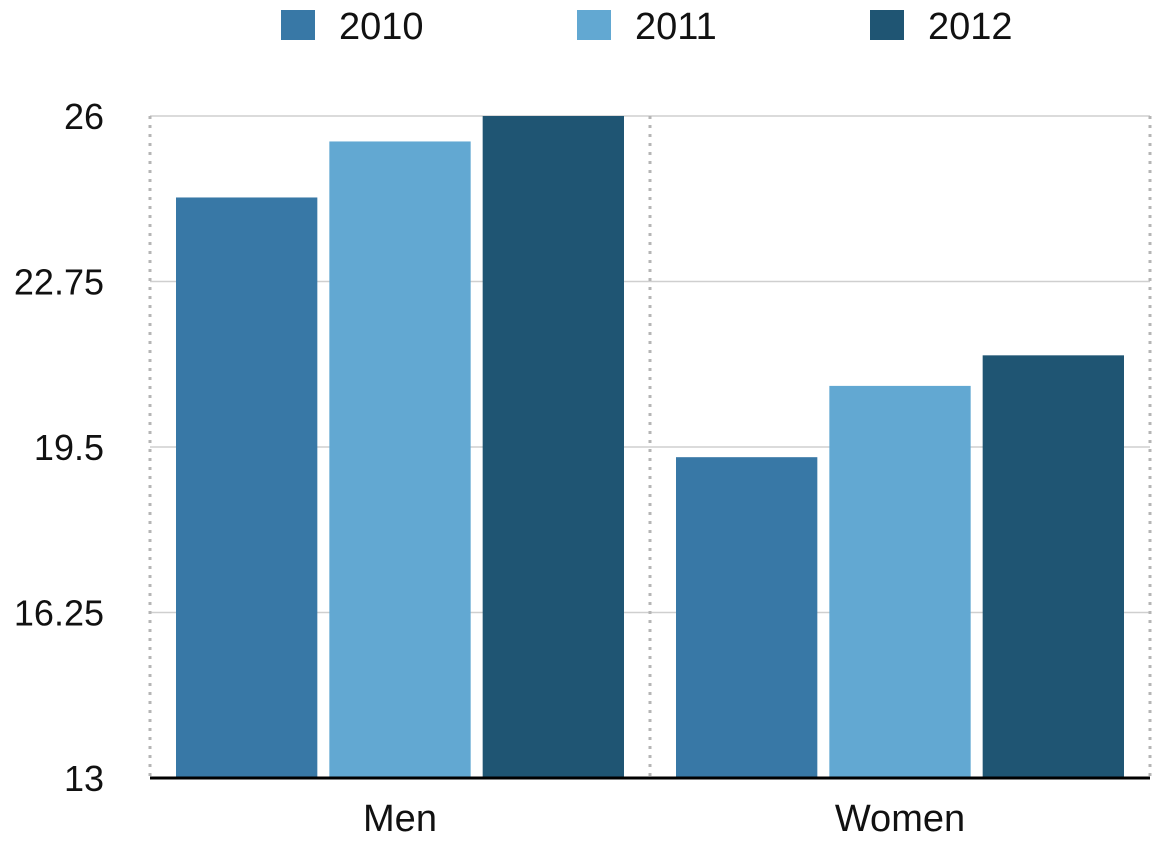 The image size is (1162, 842). Describe the element at coordinates (59, 282) in the screenshot. I see `y-tick-label: 22.75` at that location.